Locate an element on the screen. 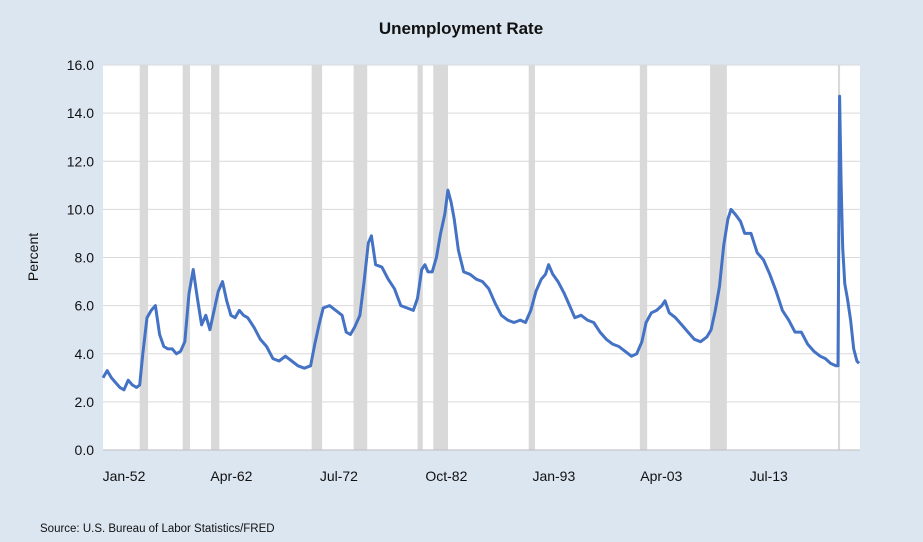 The width and height of the screenshot is (923, 542). y-axis-ticks: 0.0 2.0 4.0 6.0 8.0 10.0 12.0 14.0 16.0 is located at coordinates (80, 257).